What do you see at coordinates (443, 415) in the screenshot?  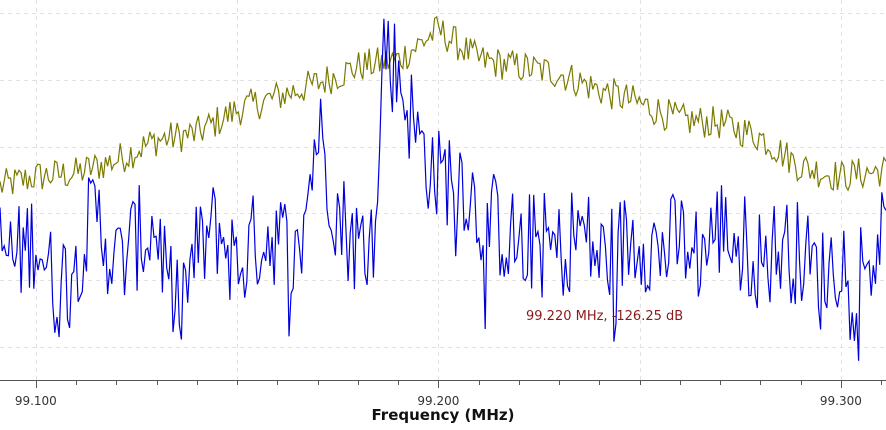 I see `x-axis-label: Frequency (MHz)` at bounding box center [443, 415].